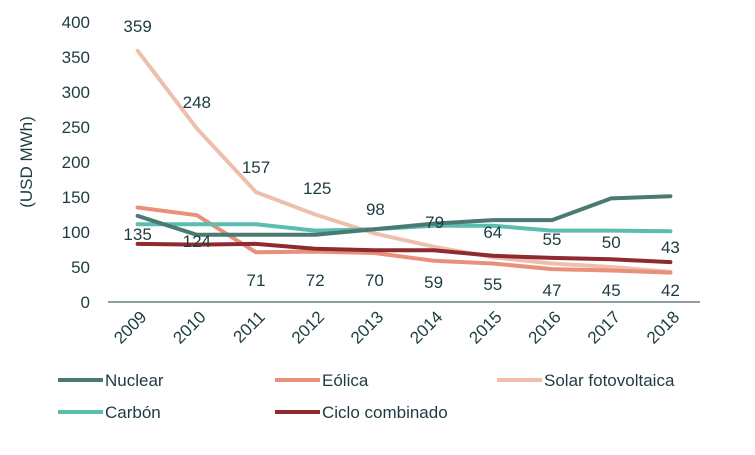  What do you see at coordinates (76, 197) in the screenshot?
I see `y-tick-label: 150` at bounding box center [76, 197].